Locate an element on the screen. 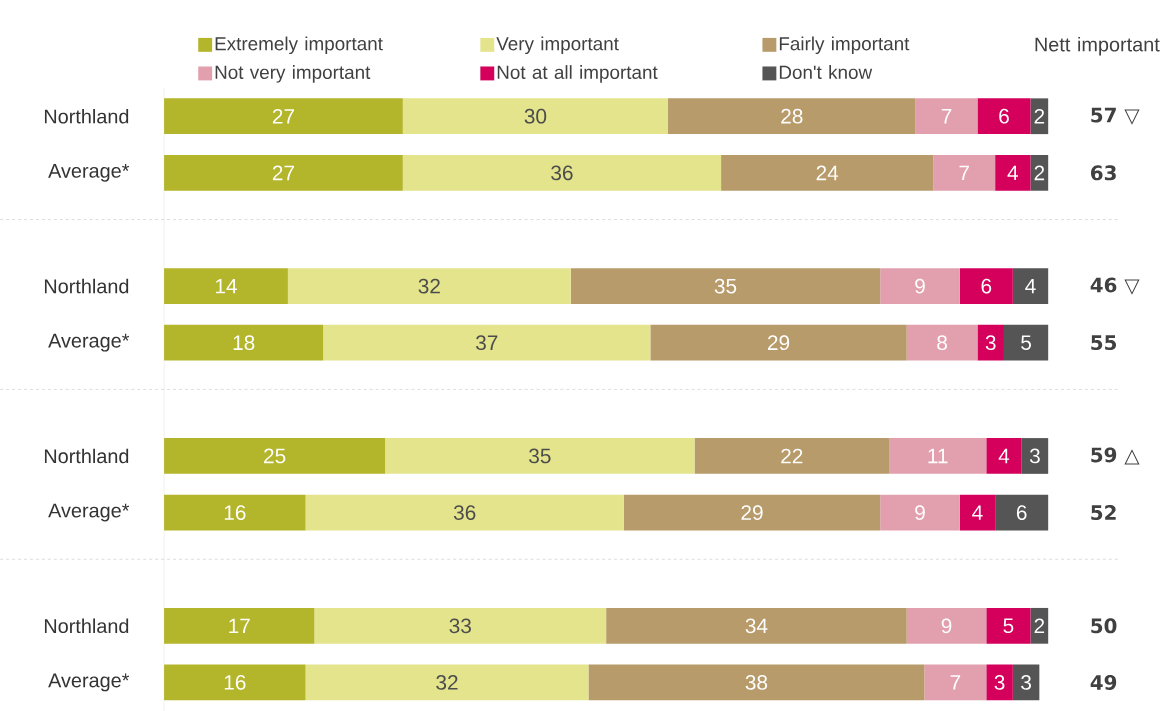  text: 57 ▽ is located at coordinates (1115, 116).